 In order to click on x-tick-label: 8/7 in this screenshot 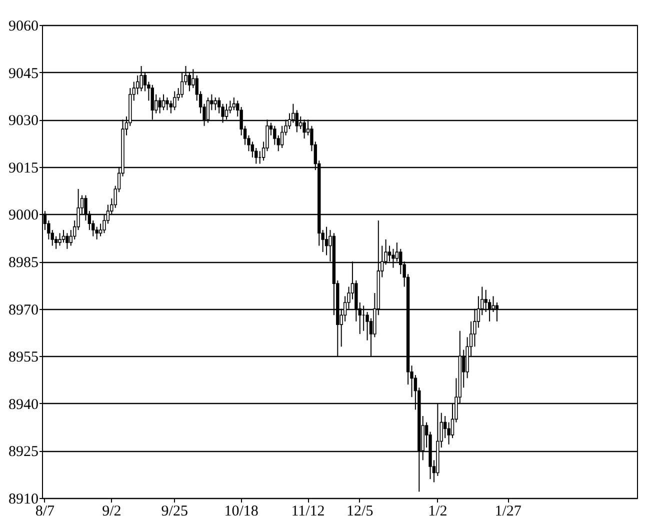, I will do `click(45, 512)`.